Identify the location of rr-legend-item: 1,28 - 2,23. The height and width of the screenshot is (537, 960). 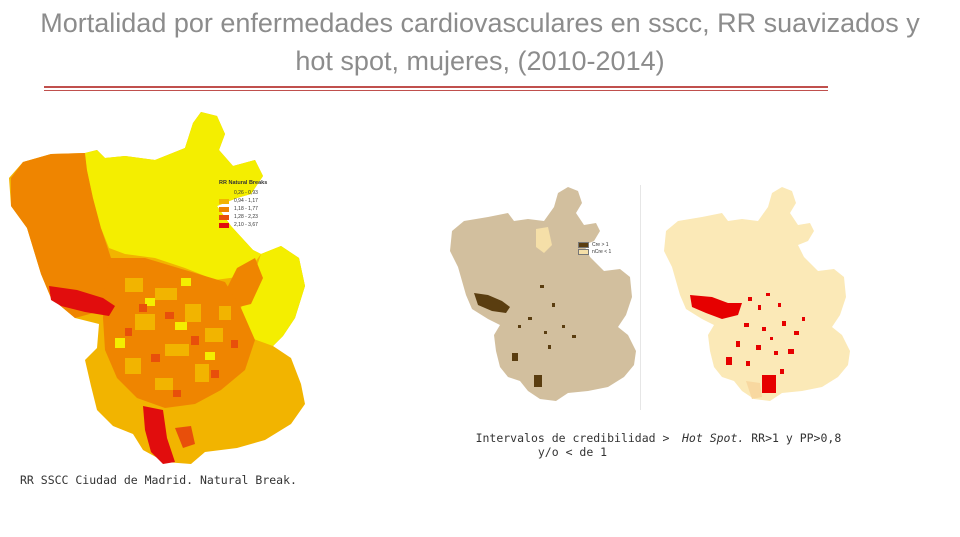
(243, 217).